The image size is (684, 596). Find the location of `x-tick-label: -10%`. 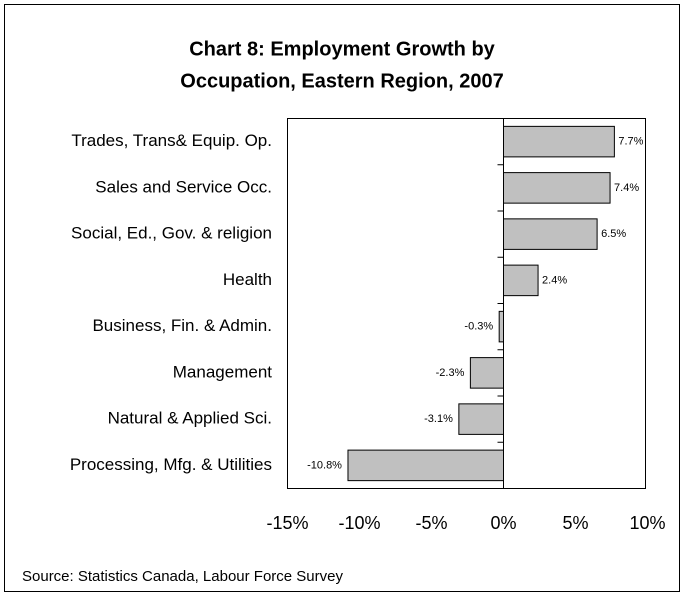

x-tick-label: -10% is located at coordinates (359, 523).